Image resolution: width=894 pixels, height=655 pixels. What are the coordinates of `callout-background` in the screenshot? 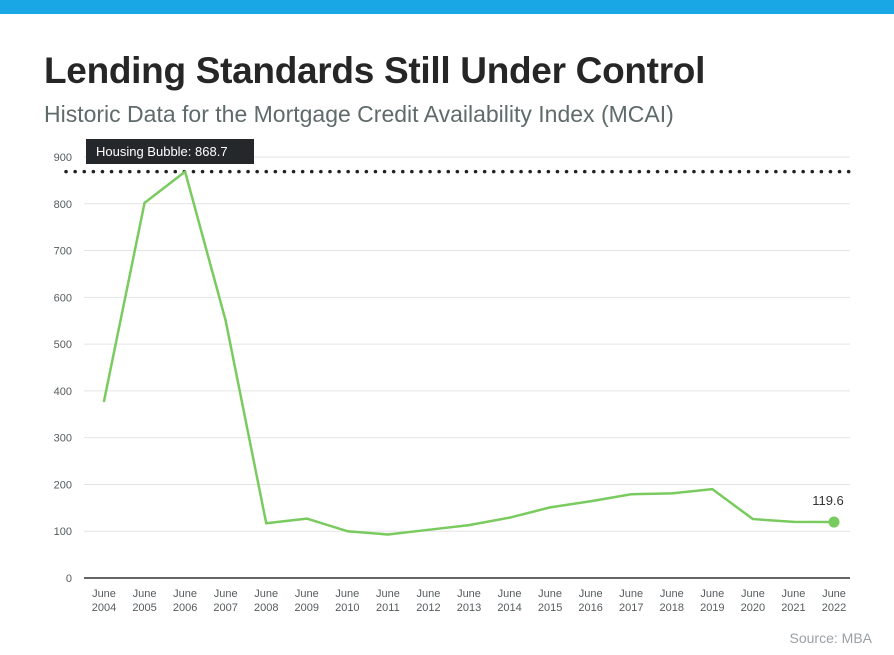 It's located at (170, 151).